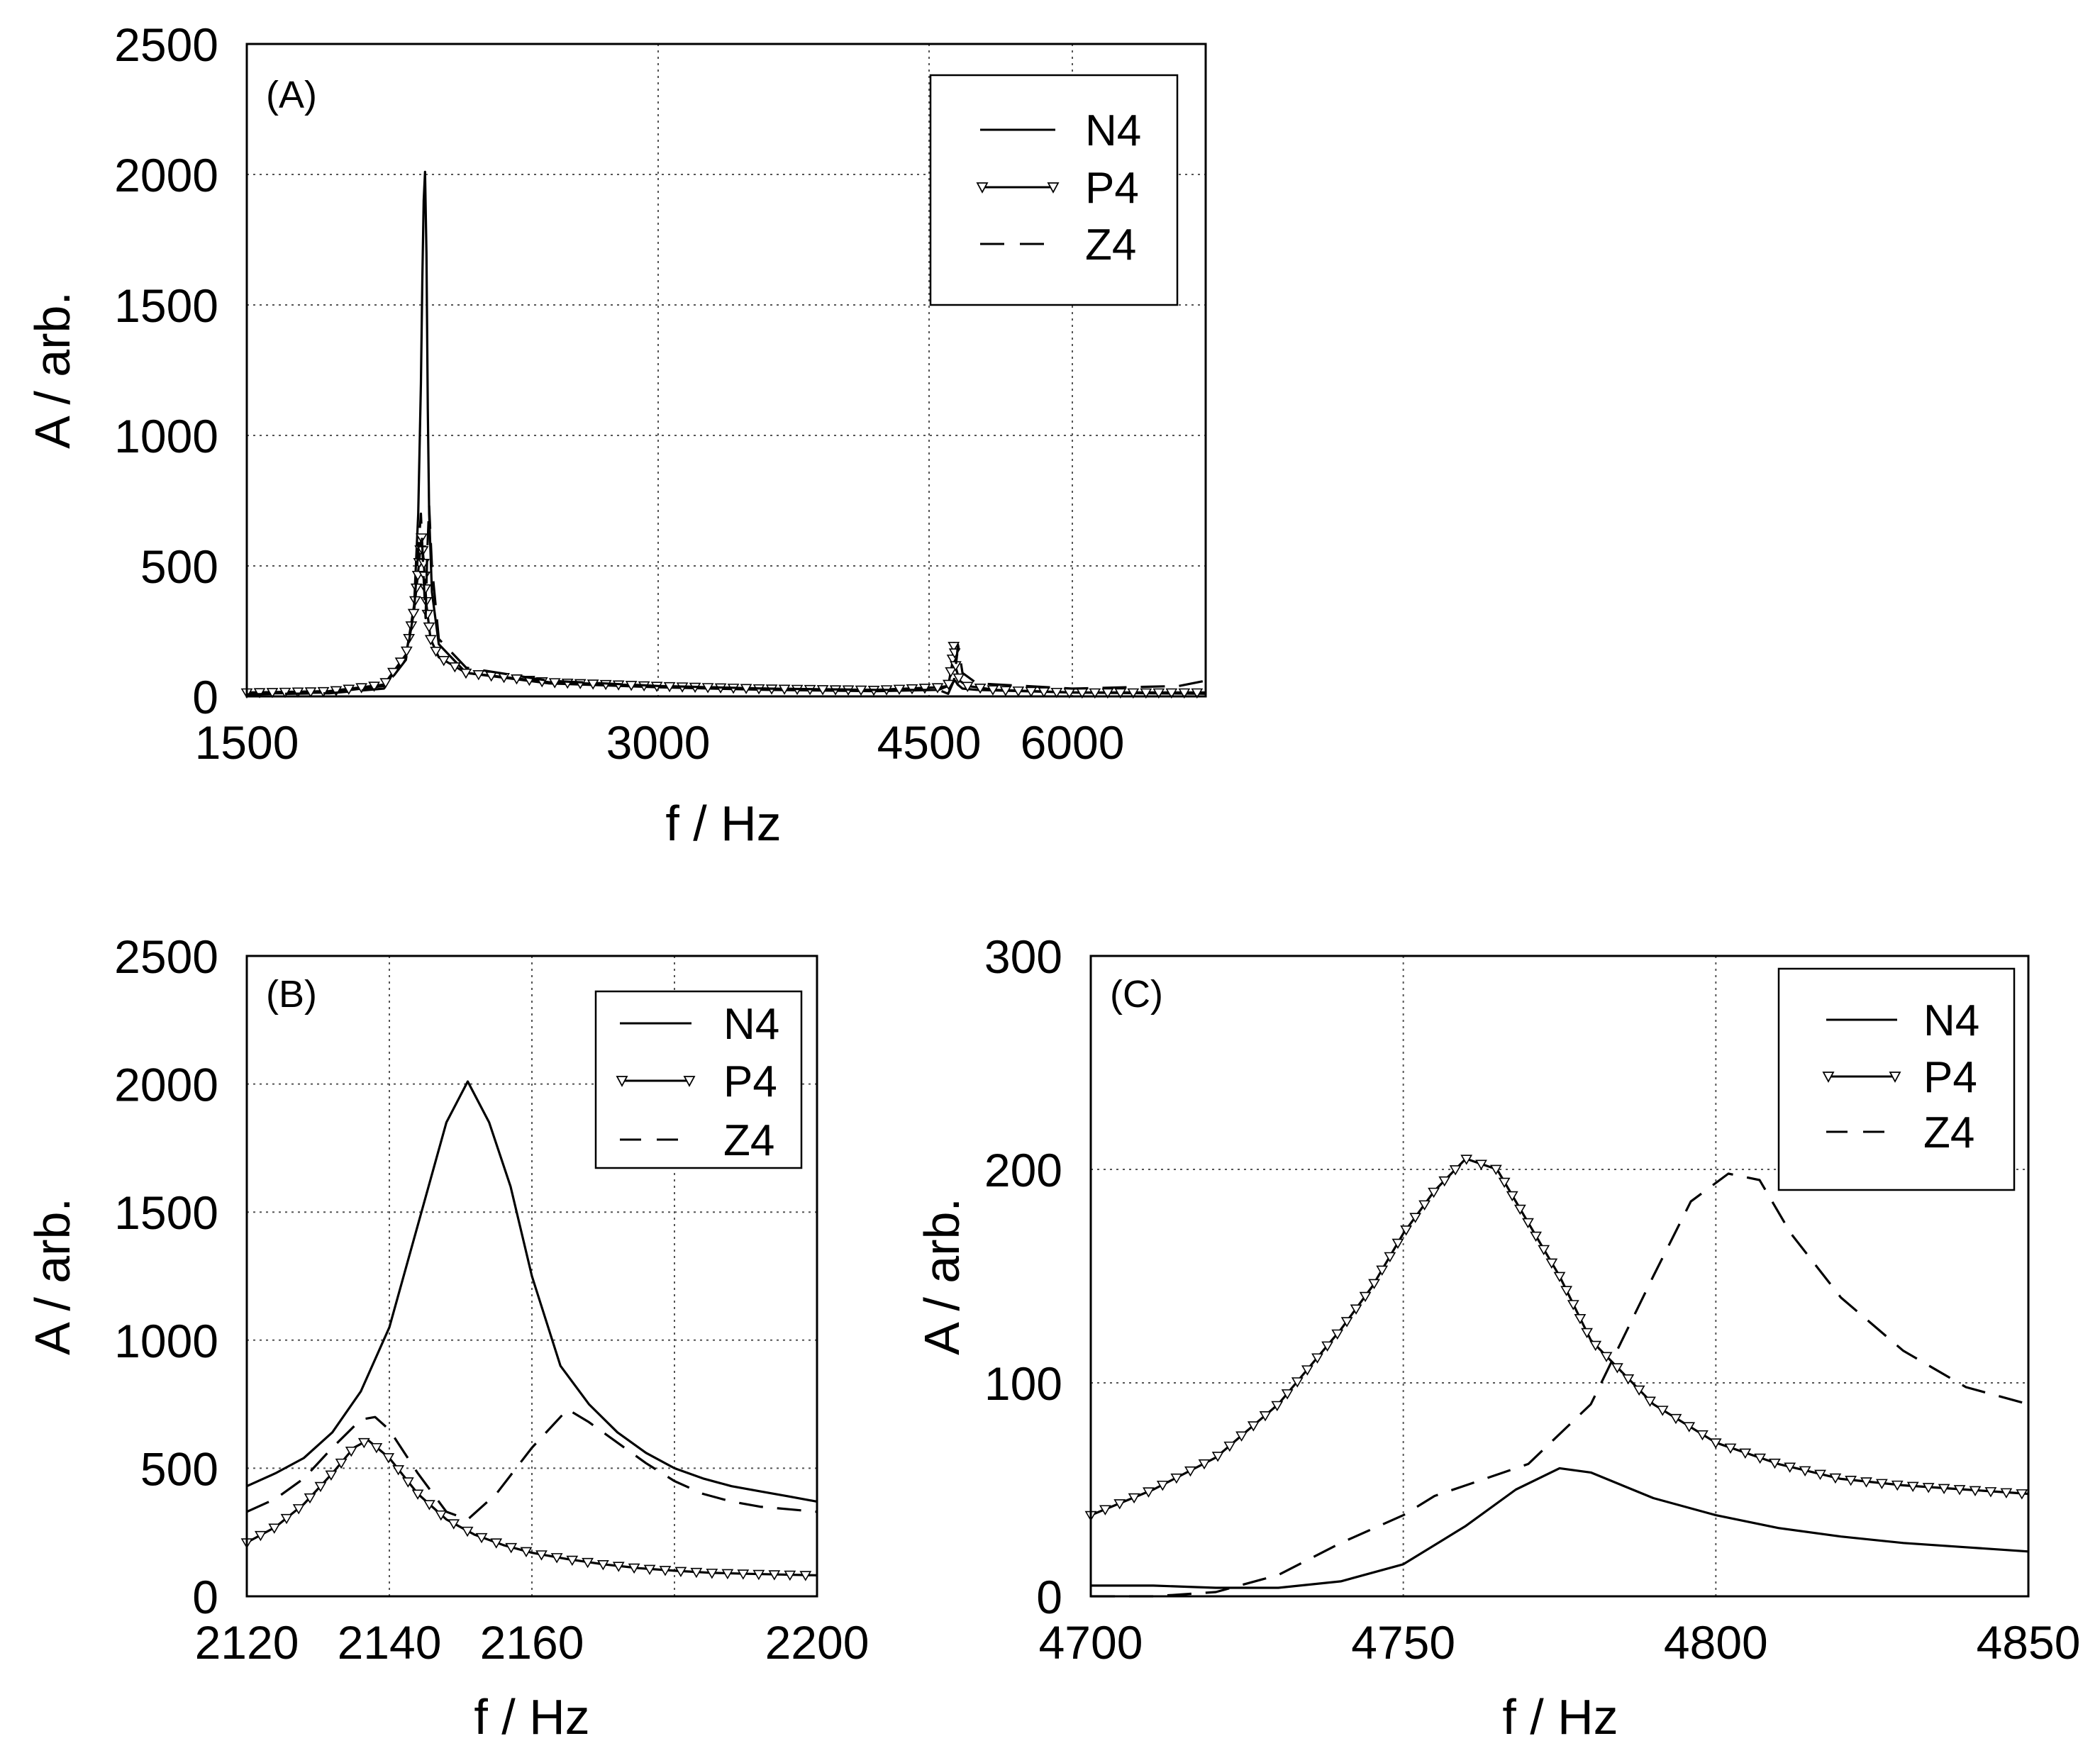 This screenshot has width=2100, height=1758. Describe the element at coordinates (929, 743) in the screenshot. I see `panel-a-xtick-label: 4500` at that location.